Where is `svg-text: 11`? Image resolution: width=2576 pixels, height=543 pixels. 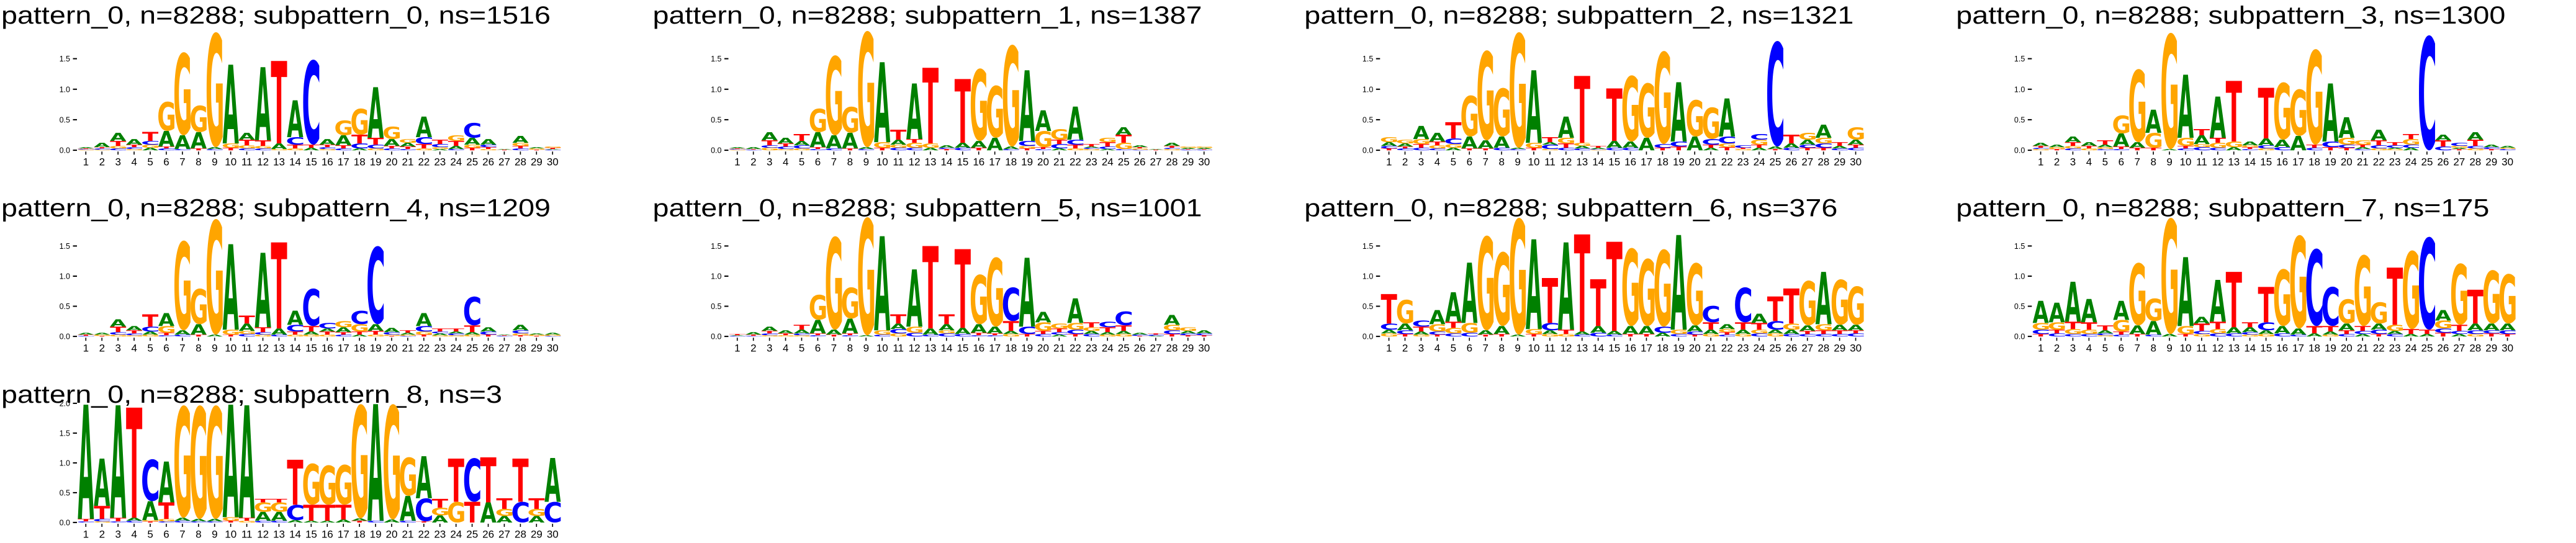 svg-text: 11 is located at coordinates (247, 348).